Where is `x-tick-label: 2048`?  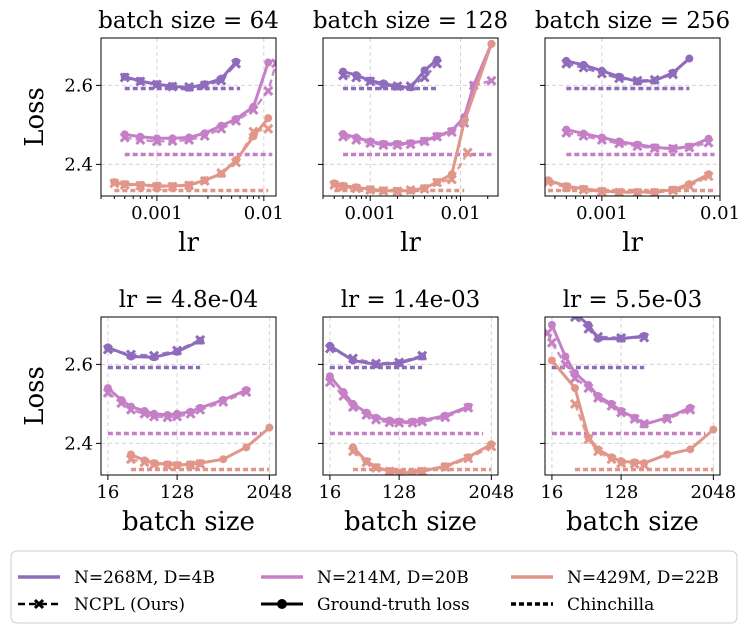
x-tick-label: 2048 is located at coordinates (269, 492).